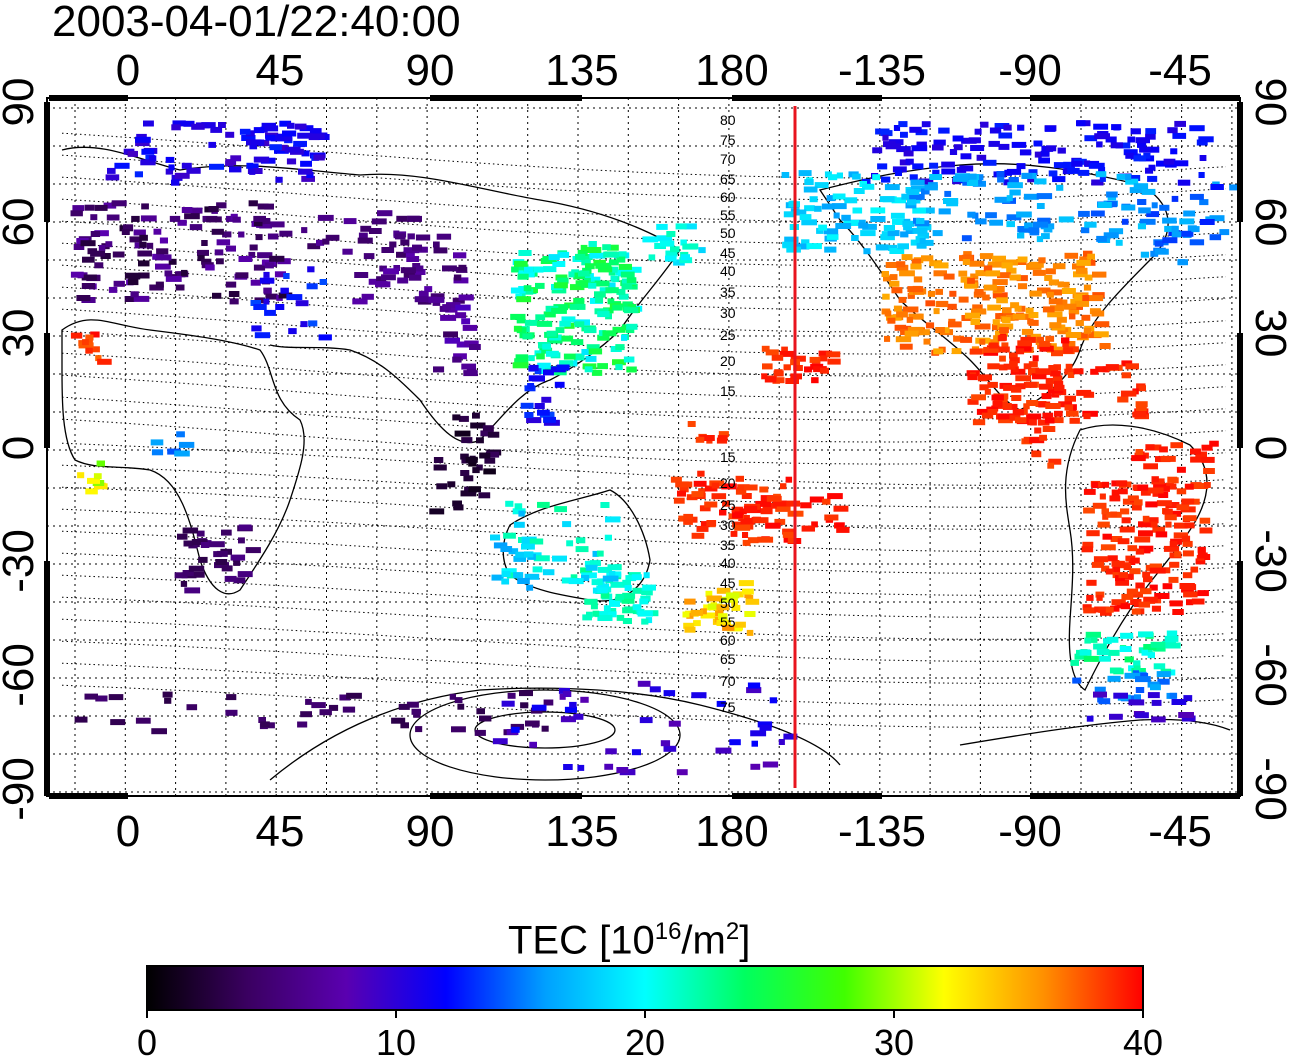  I want to click on lon-tick-top: 0, so click(128, 70).